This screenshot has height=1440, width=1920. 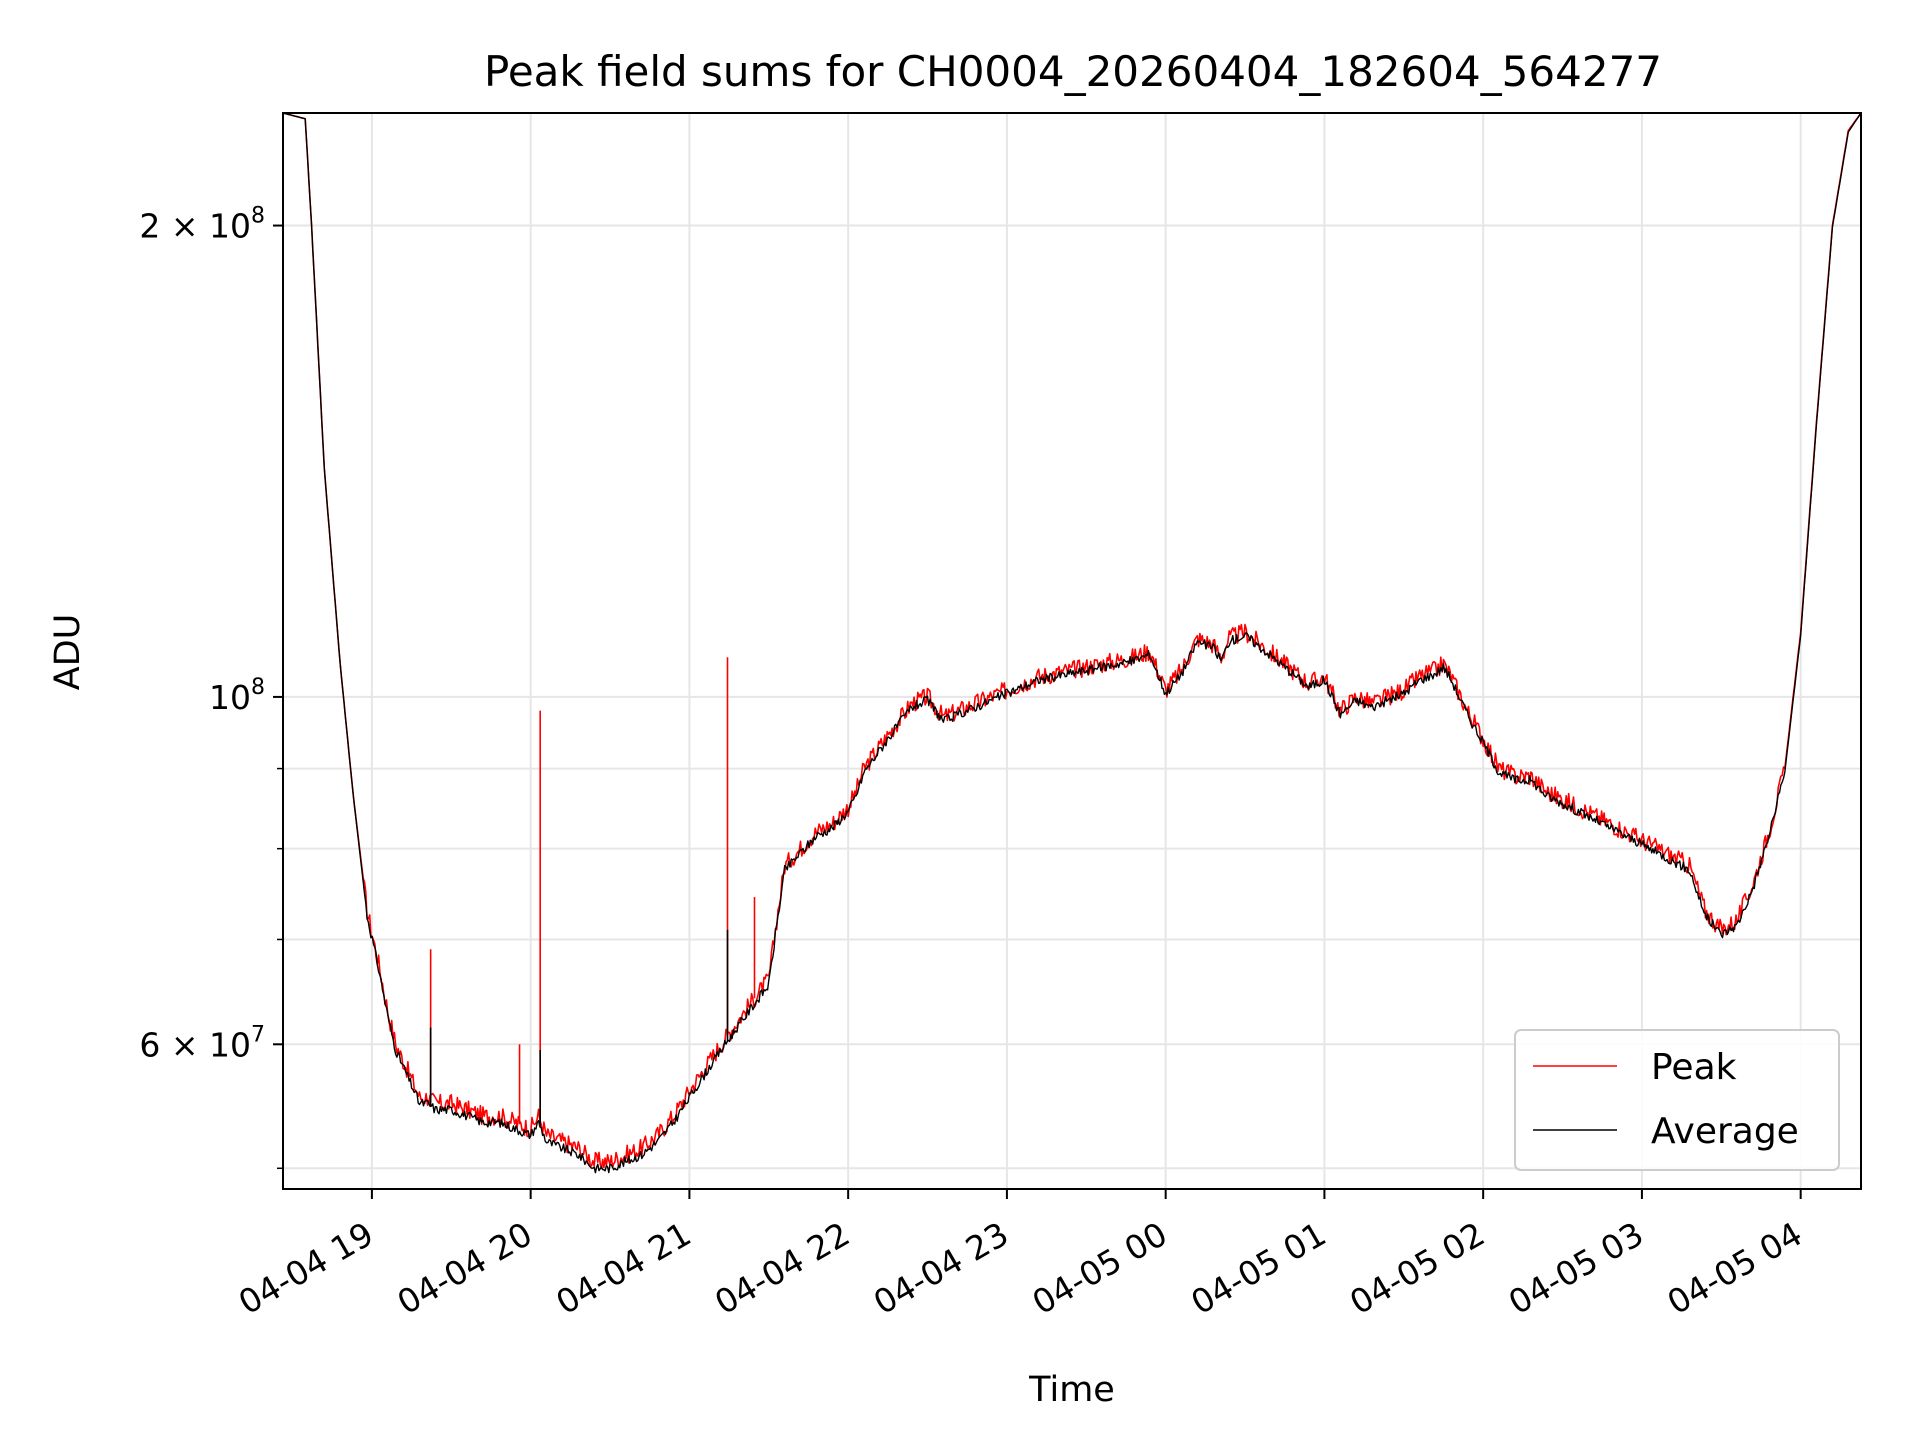 I want to click on y-tick-mantissa: 10, so click(x=230, y=697).